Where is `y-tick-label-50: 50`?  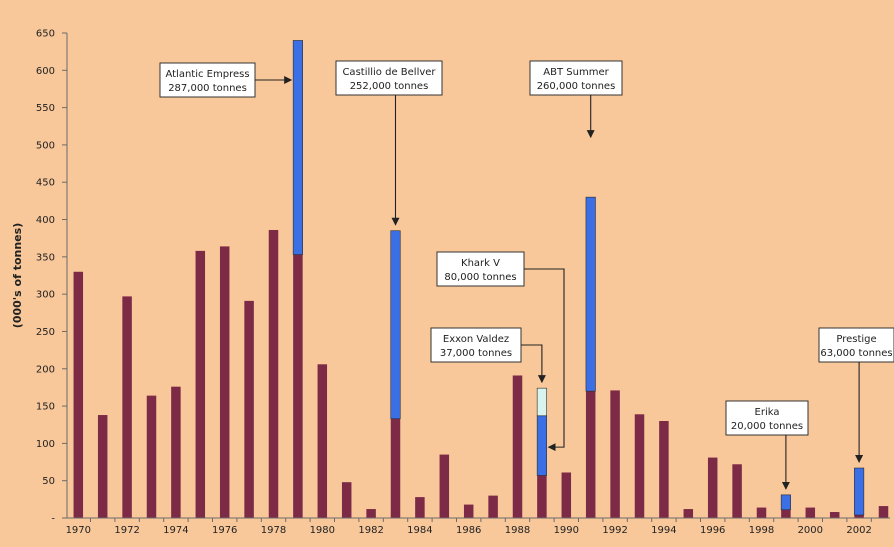 y-tick-label-50: 50 is located at coordinates (48, 481).